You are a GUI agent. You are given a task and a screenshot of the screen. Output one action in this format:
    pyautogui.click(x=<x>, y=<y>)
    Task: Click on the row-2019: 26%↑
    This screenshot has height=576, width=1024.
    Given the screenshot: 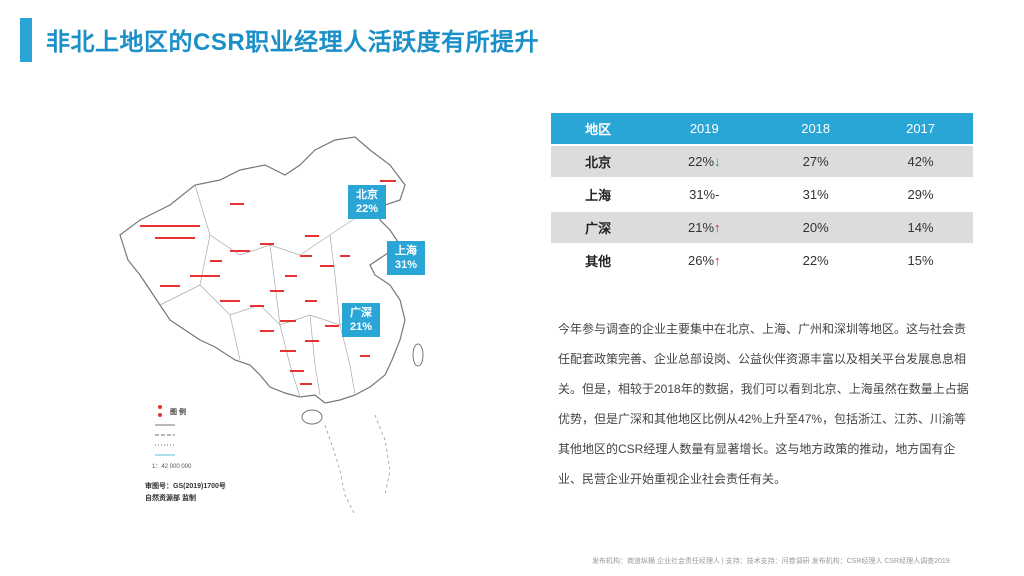 What is the action you would take?
    pyautogui.click(x=704, y=259)
    